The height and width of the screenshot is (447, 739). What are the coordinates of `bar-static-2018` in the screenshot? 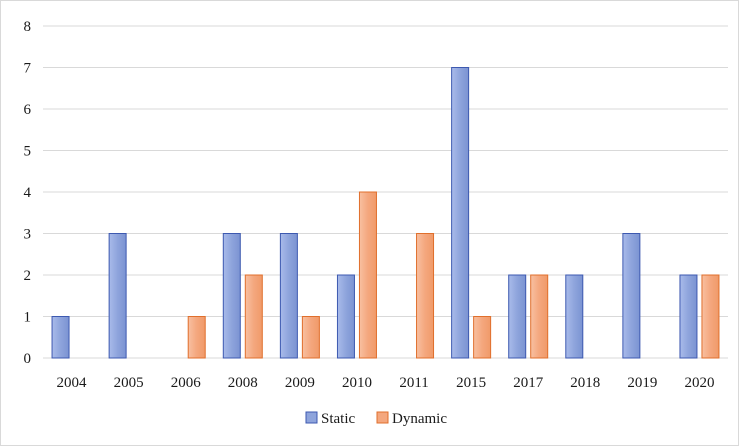 It's located at (574, 316).